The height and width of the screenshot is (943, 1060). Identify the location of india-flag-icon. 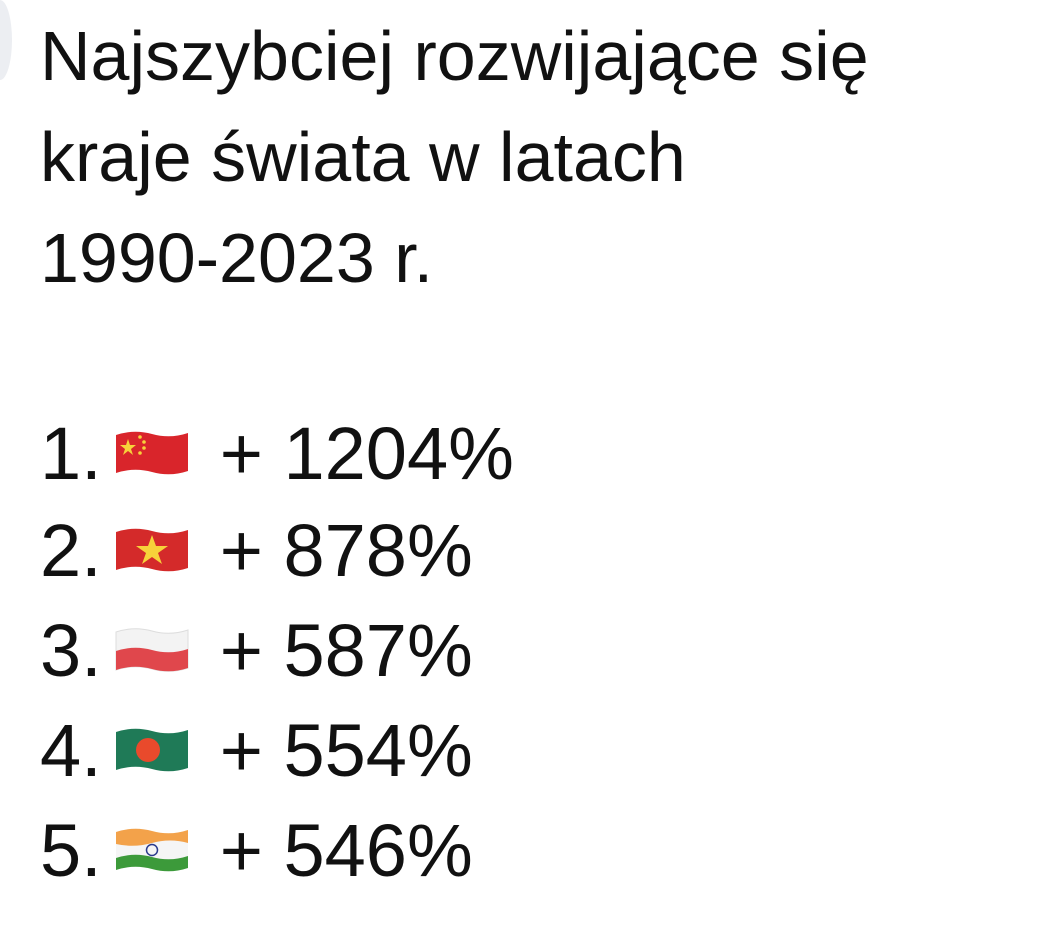
(152, 850).